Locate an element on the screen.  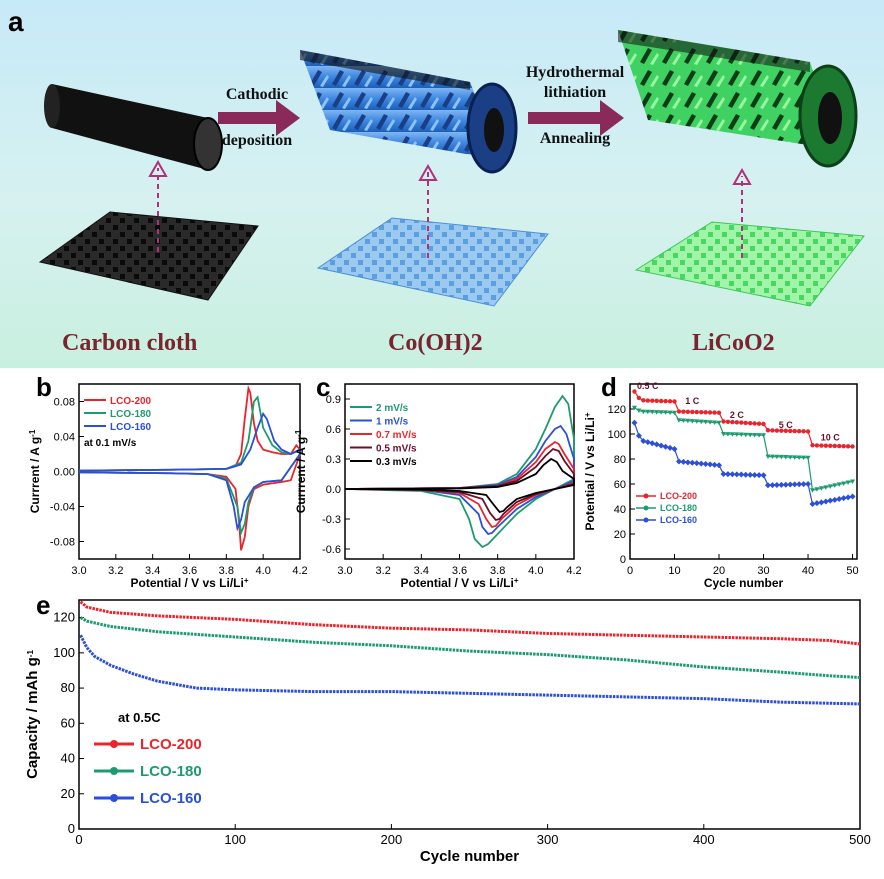
chart-d-rate-label: 0.5 C is located at coordinates (648, 386).